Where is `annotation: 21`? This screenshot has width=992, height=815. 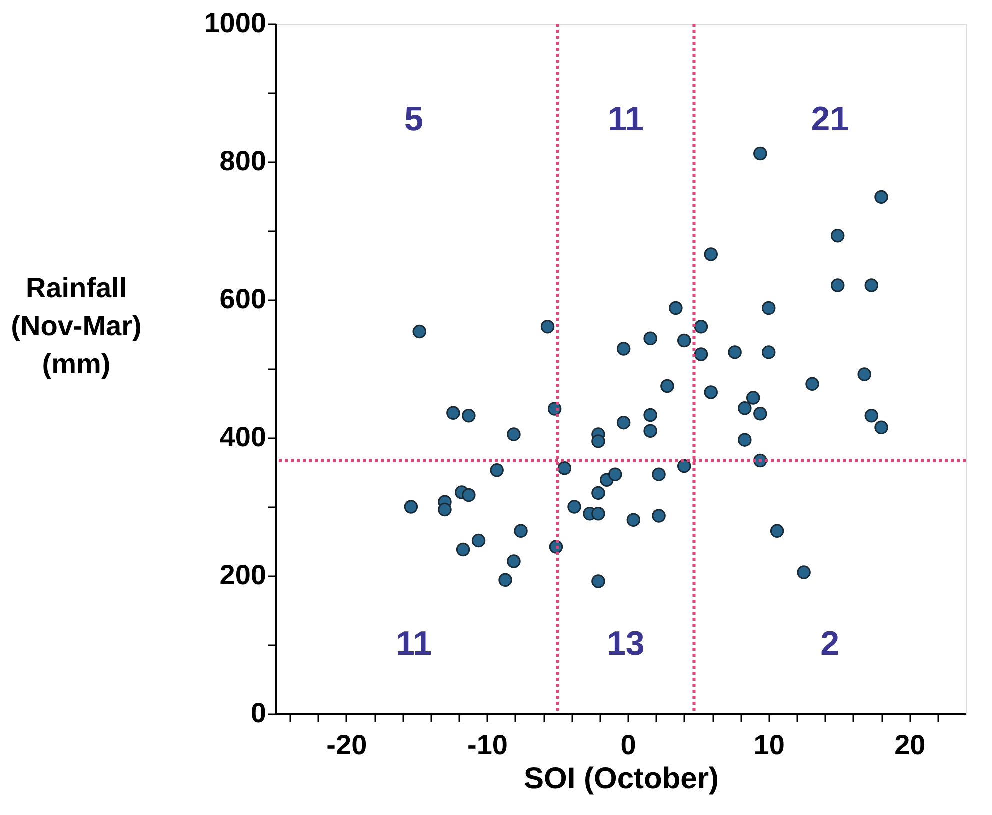 annotation: 21 is located at coordinates (830, 119).